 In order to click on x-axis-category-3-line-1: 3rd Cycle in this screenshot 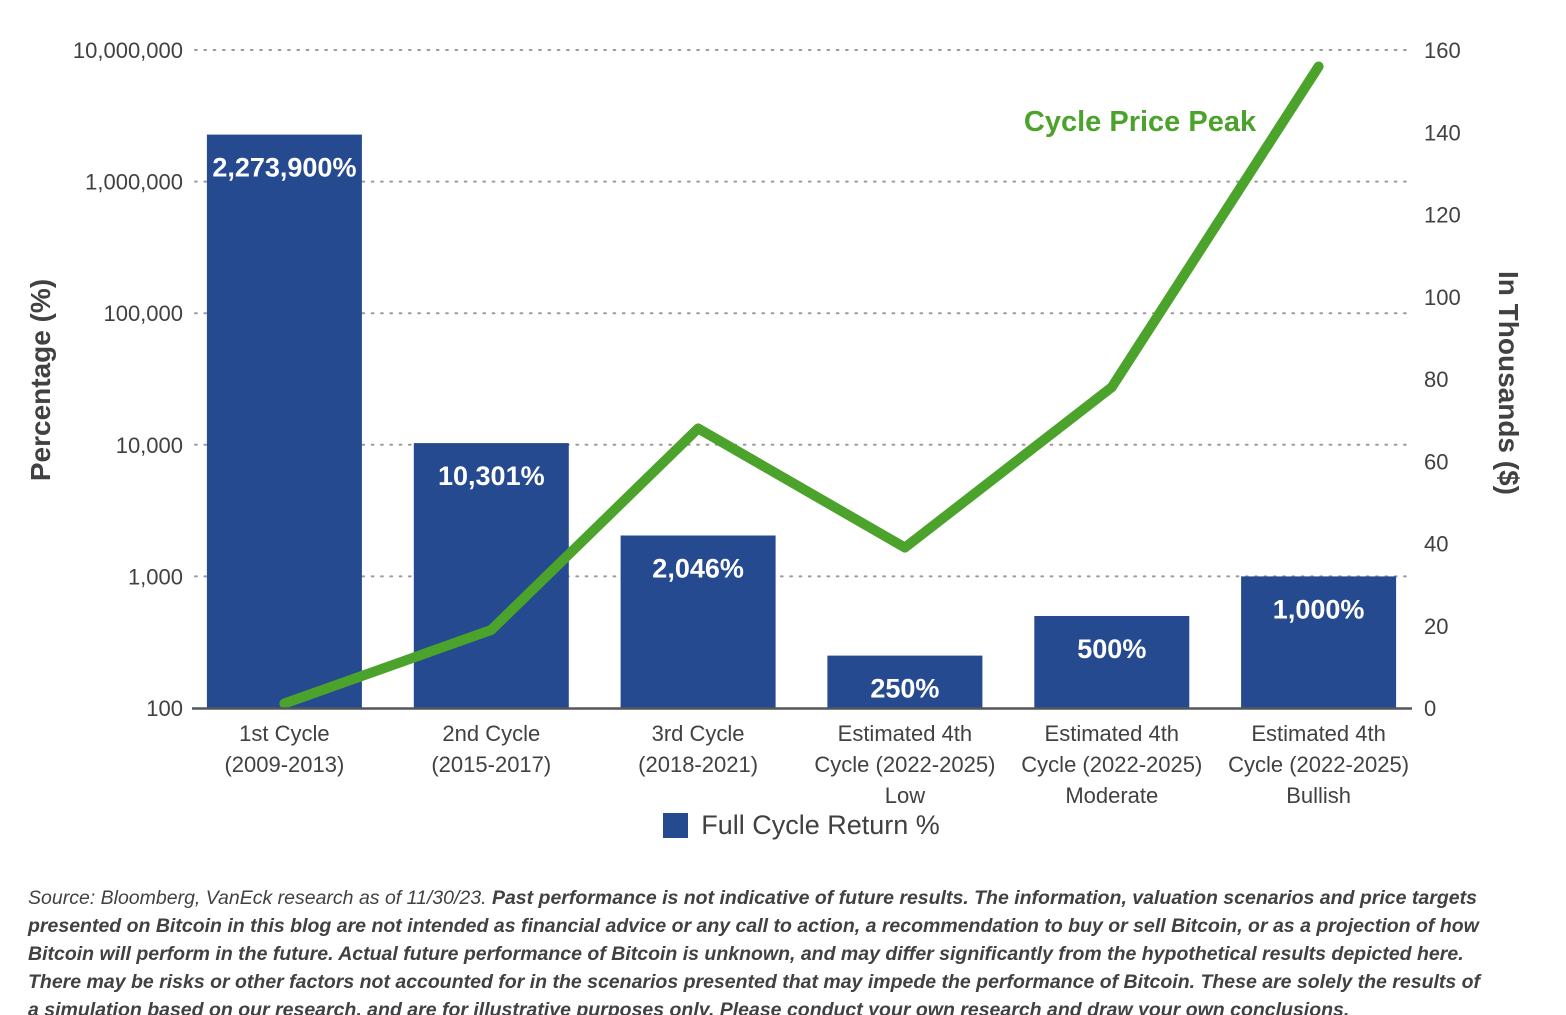, I will do `click(698, 733)`.